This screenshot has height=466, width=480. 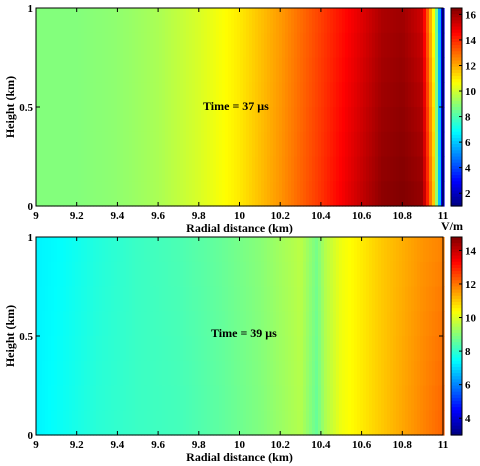 What do you see at coordinates (468, 169) in the screenshot?
I see `colorbar-tick-label: 4` at bounding box center [468, 169].